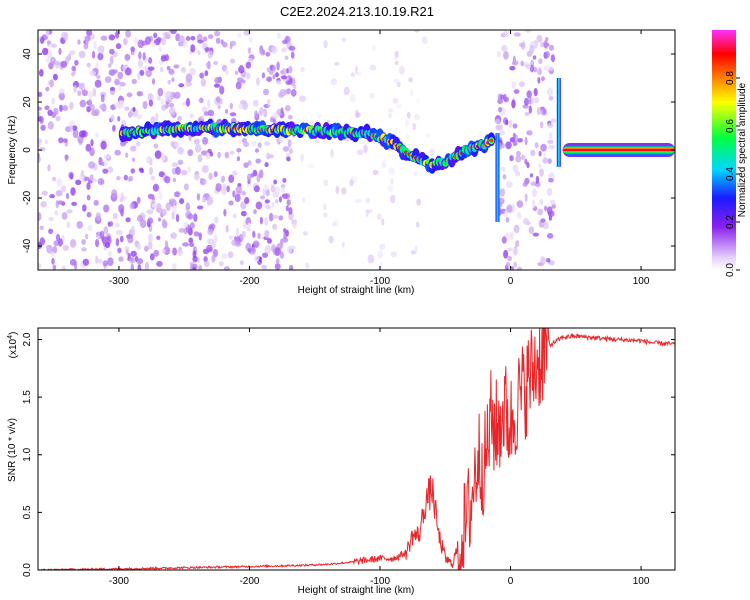 This screenshot has height=600, width=750. What do you see at coordinates (730, 78) in the screenshot?
I see `colorbar-tick-label: 0.8` at bounding box center [730, 78].